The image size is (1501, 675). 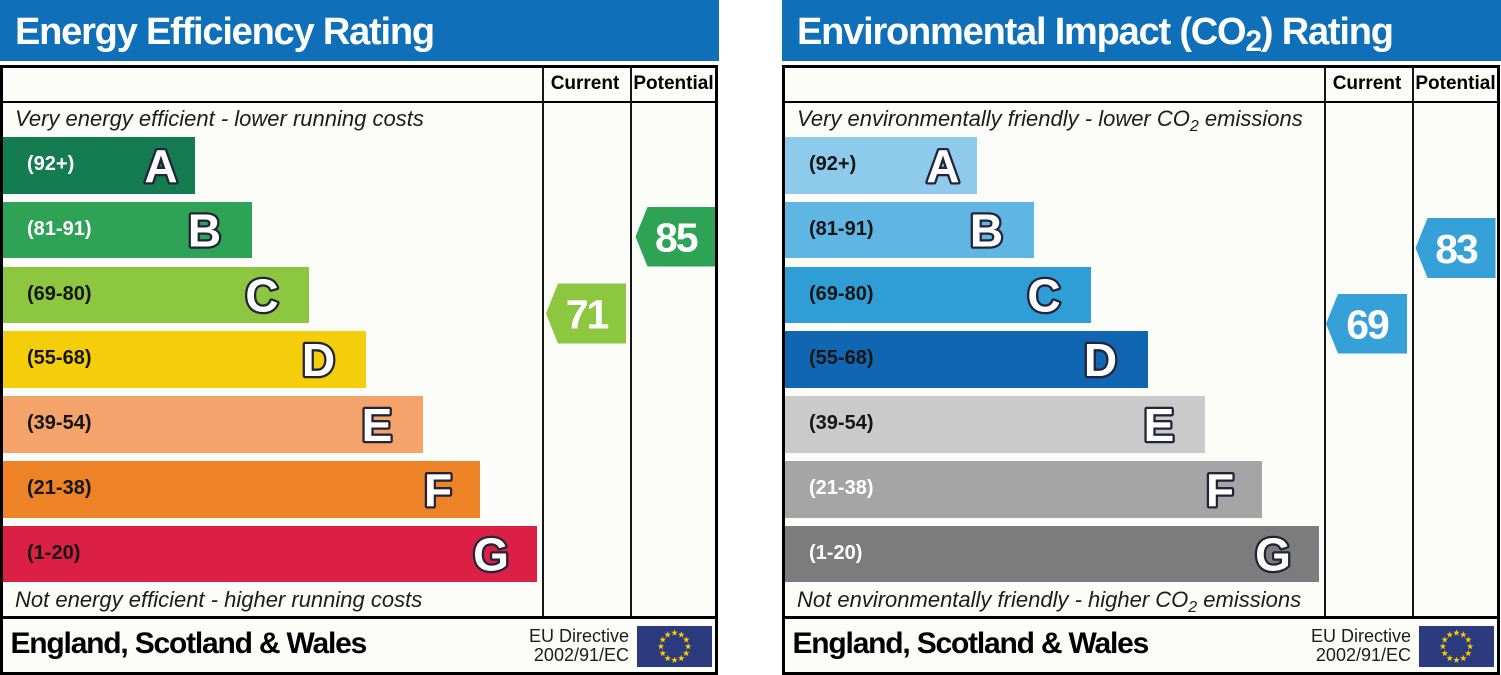 I want to click on svg-text: 71, so click(x=587, y=314).